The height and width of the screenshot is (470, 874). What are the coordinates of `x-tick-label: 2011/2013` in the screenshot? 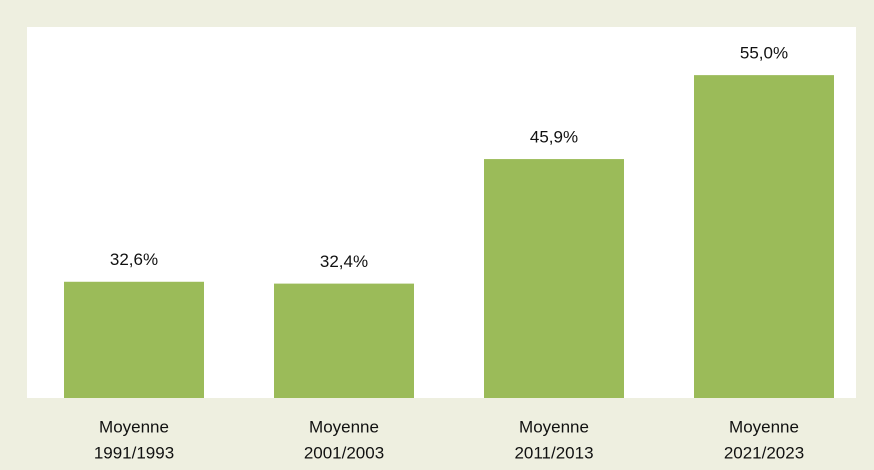 It's located at (553, 452).